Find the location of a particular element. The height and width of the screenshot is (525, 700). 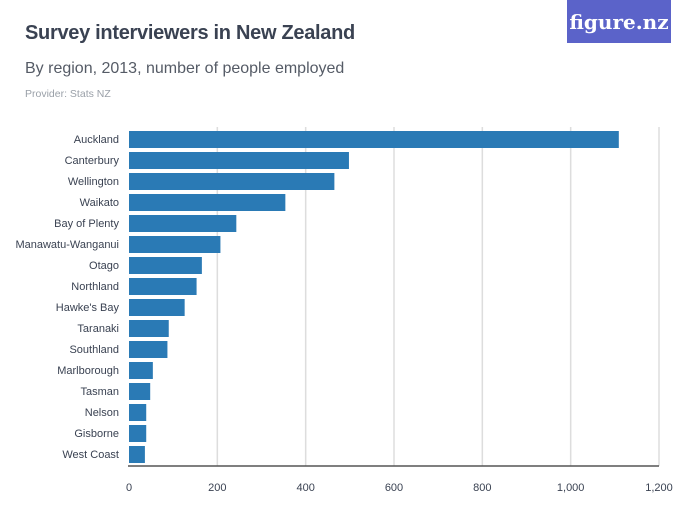

bar-nelson is located at coordinates (138, 412).